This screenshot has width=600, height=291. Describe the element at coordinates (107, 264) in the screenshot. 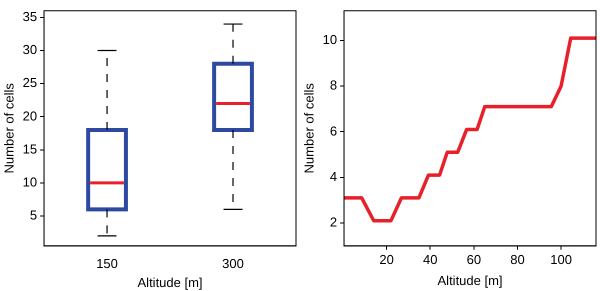

I see `x-tick-label: 150` at that location.